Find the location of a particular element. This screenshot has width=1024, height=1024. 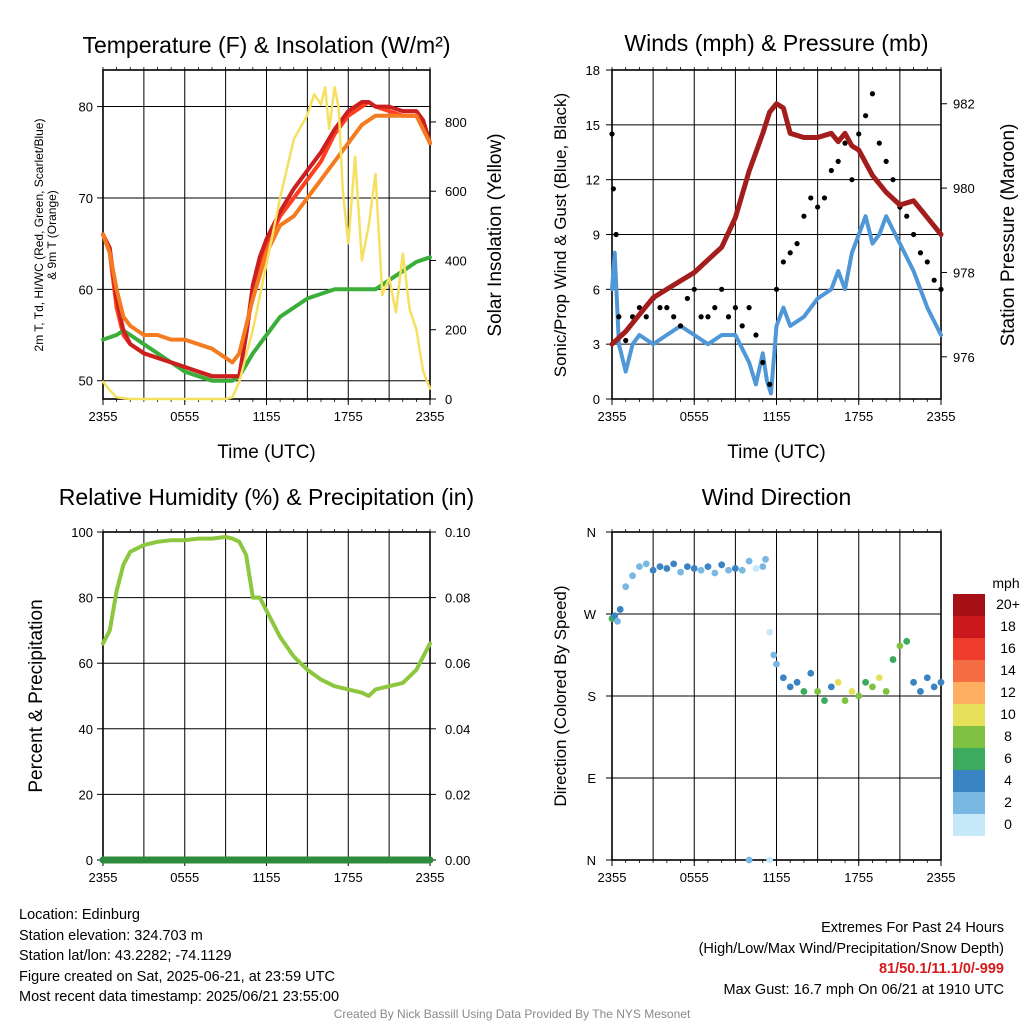

y-tick-label-left: 18 is located at coordinates (593, 70).